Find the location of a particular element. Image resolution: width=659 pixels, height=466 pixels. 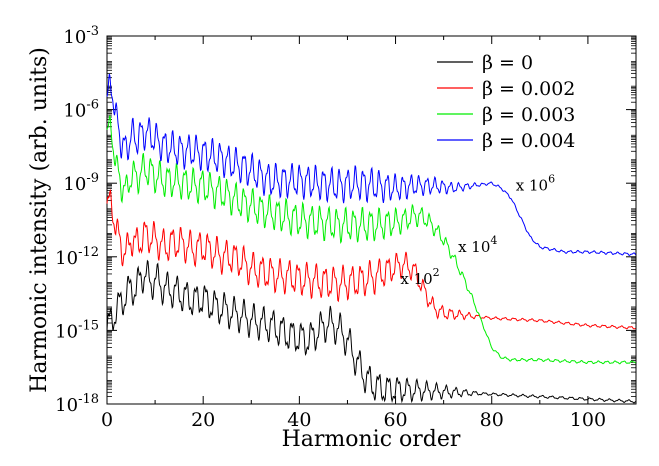

y-tick-label: 10⁻⁹ is located at coordinates (81, 183).